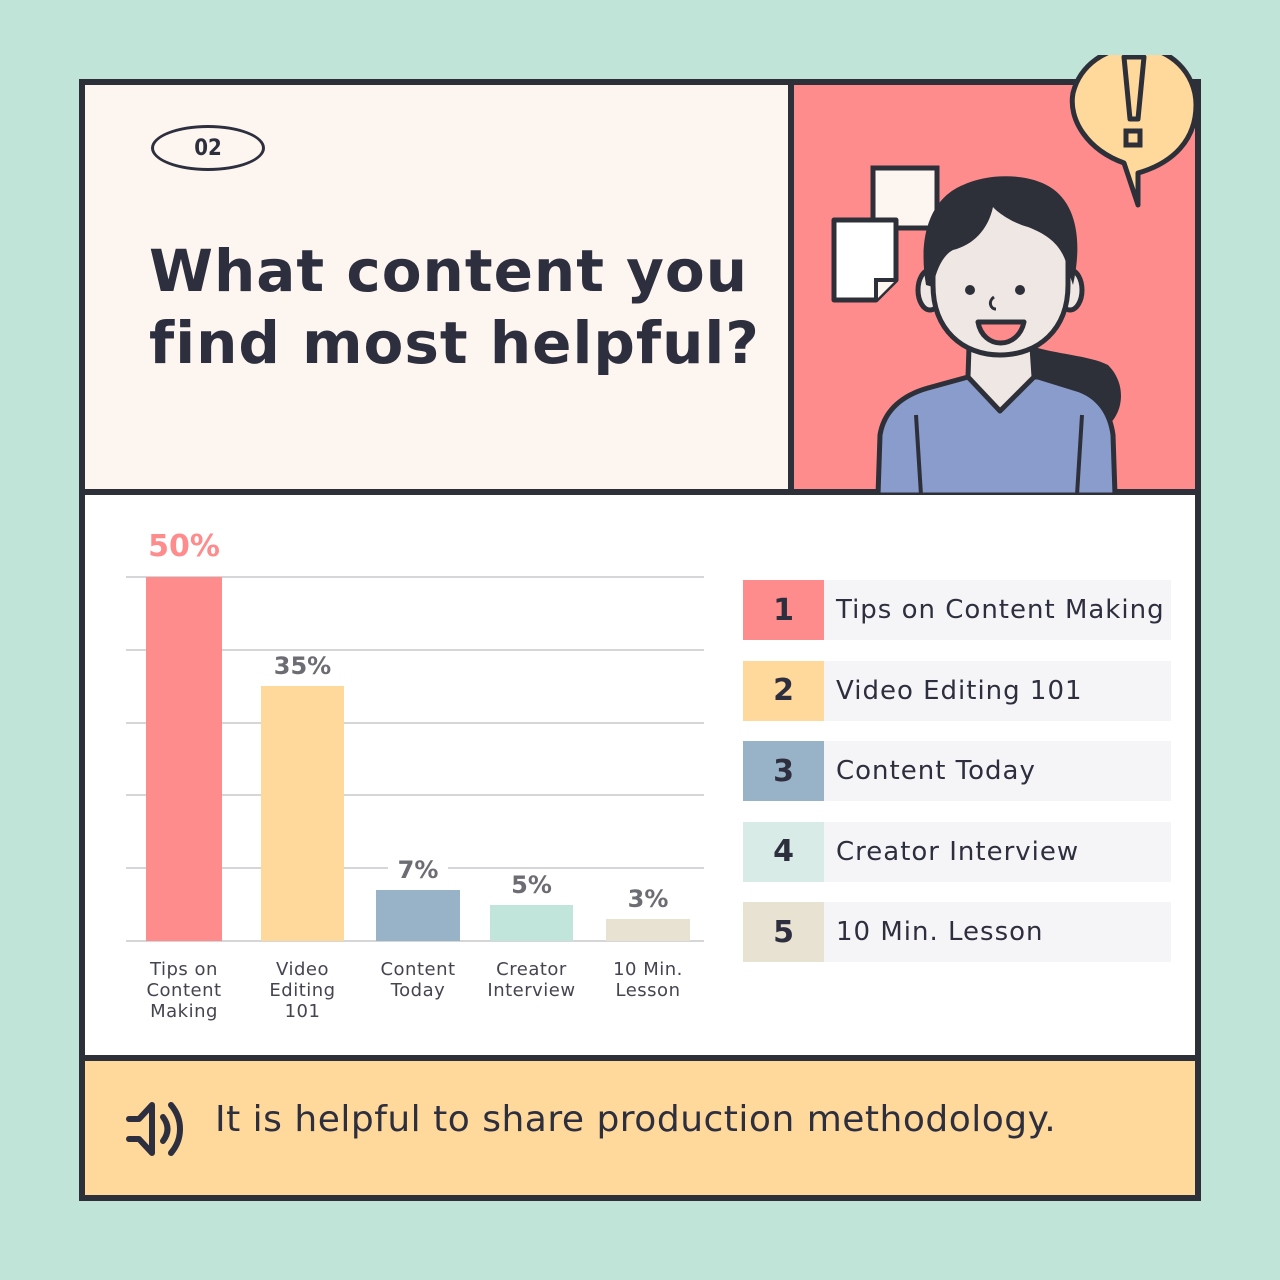  Describe the element at coordinates (184, 546) in the screenshot. I see `bar-value-label: 50%` at that location.